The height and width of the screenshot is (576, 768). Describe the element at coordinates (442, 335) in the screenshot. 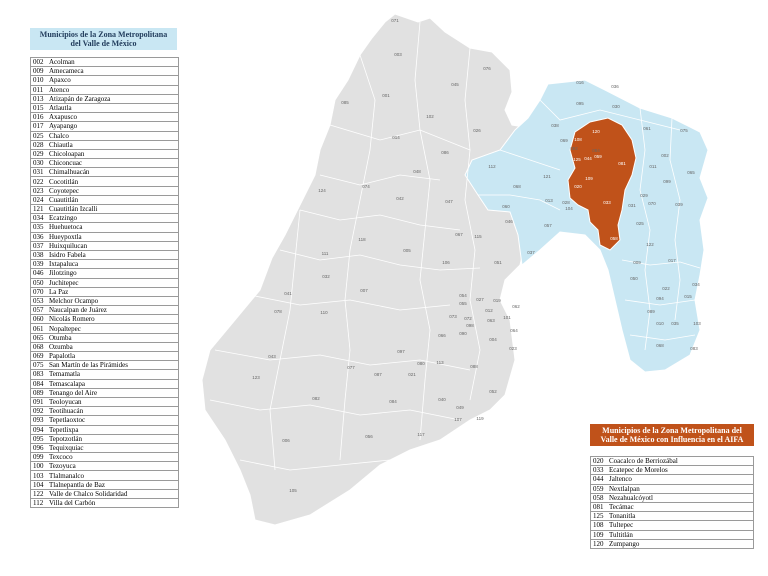

I see `municipality-map-label: 066` at that location.